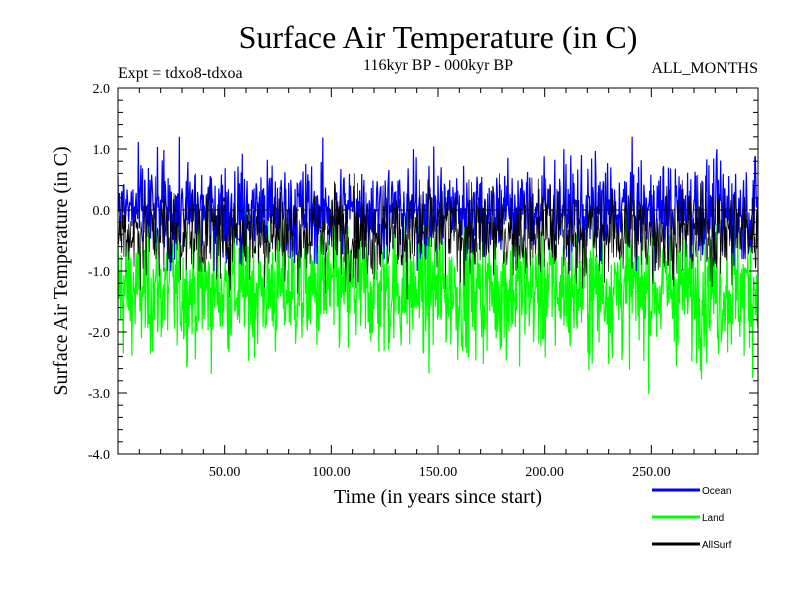 This screenshot has height=600, width=800. What do you see at coordinates (544, 472) in the screenshot?
I see `x-tick-label: 200.00` at bounding box center [544, 472].